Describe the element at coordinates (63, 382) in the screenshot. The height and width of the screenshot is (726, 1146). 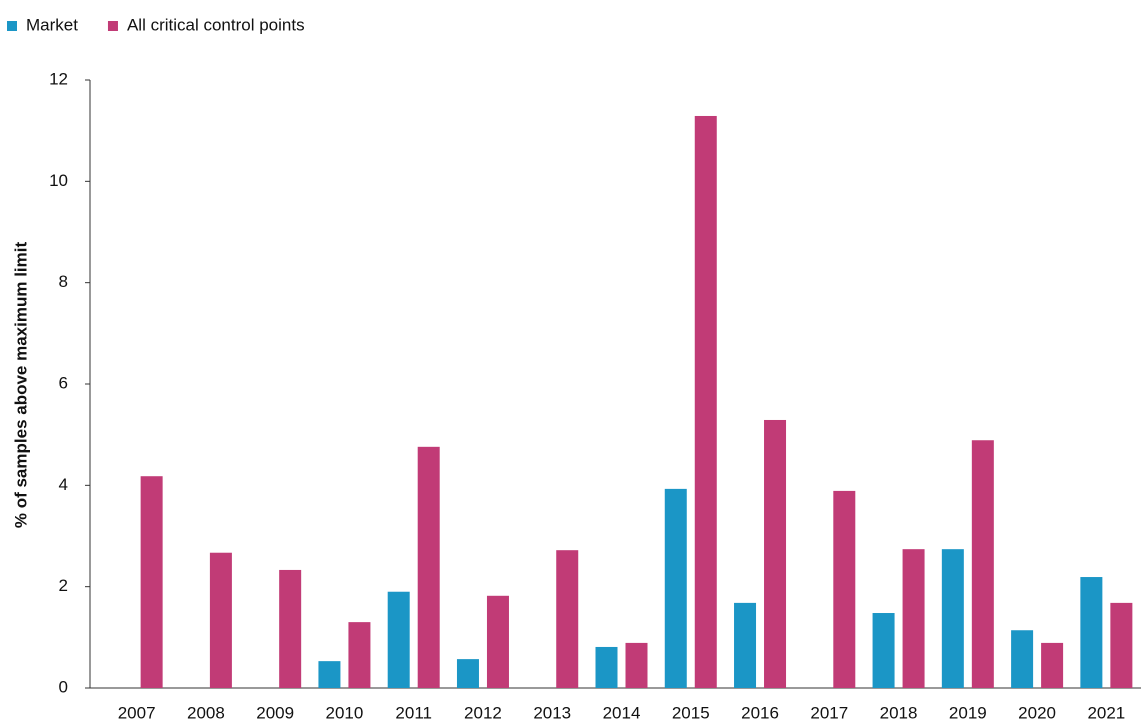
I see `y-tick-label: 6` at that location.